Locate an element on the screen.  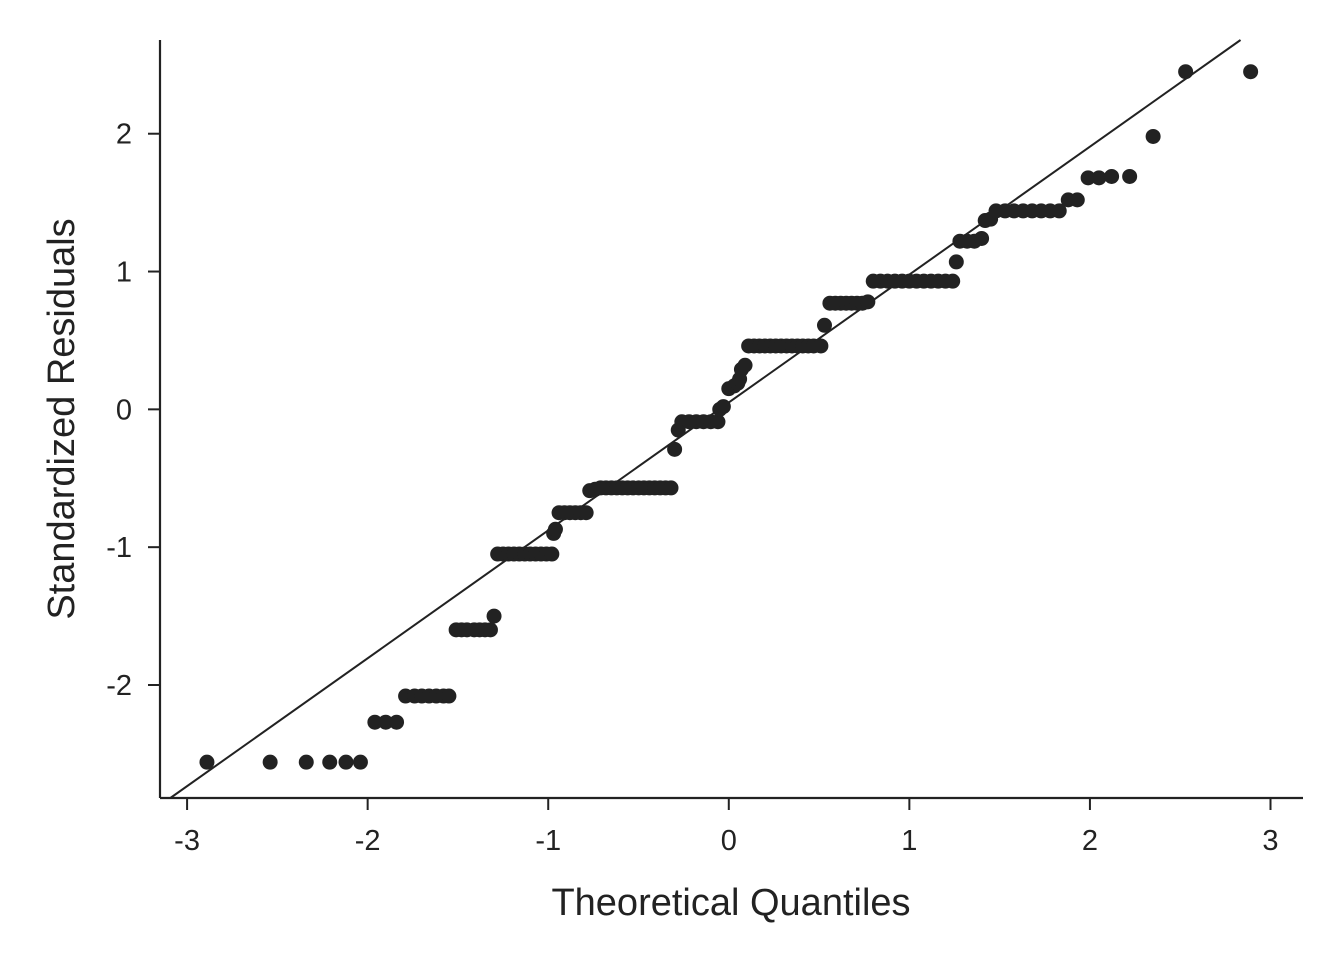
x-axis-title: Theoretical Quantiles is located at coordinates (730, 903).